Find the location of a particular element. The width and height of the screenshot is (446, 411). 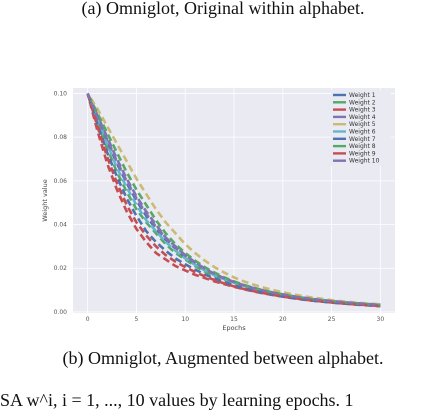

x-tick-label: 15 is located at coordinates (234, 319).